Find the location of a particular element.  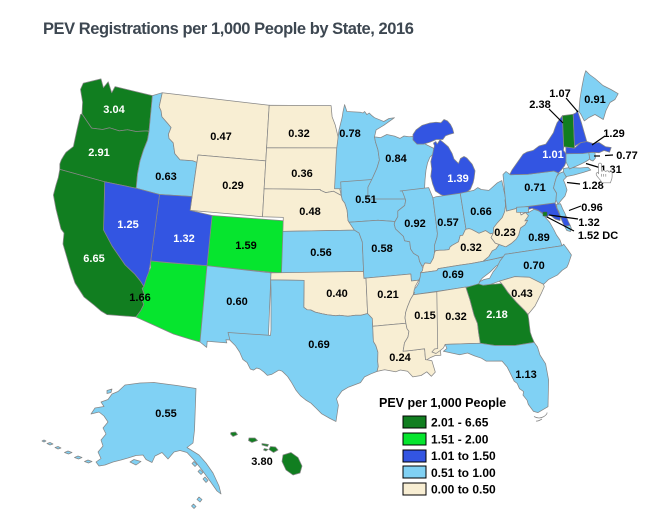

svg-text: 3.04 is located at coordinates (114, 110).